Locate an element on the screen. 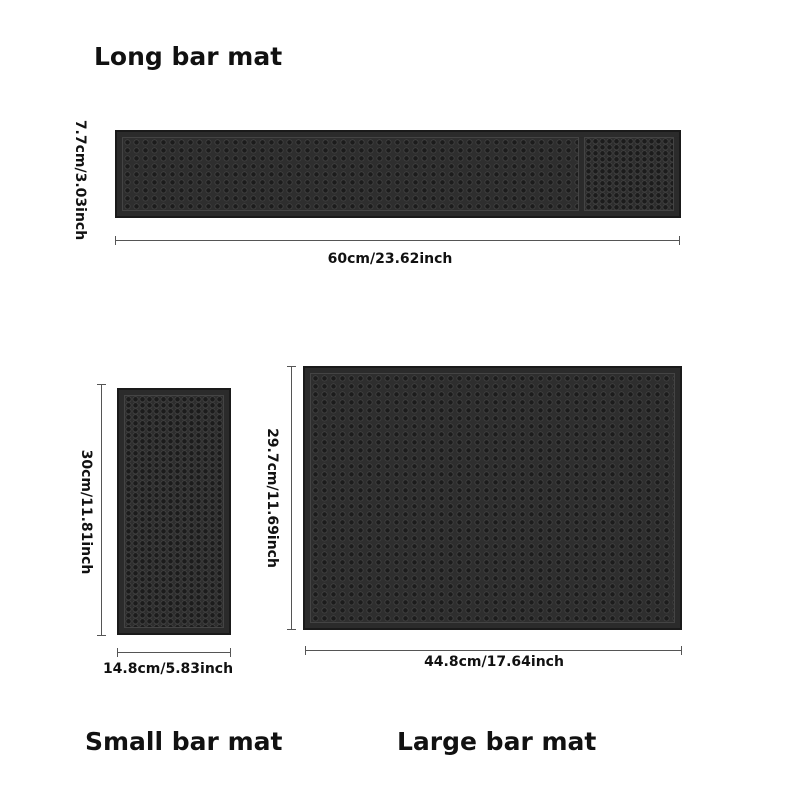 This screenshot has width=800, height=800. large-mat-height-line is located at coordinates (291, 498).